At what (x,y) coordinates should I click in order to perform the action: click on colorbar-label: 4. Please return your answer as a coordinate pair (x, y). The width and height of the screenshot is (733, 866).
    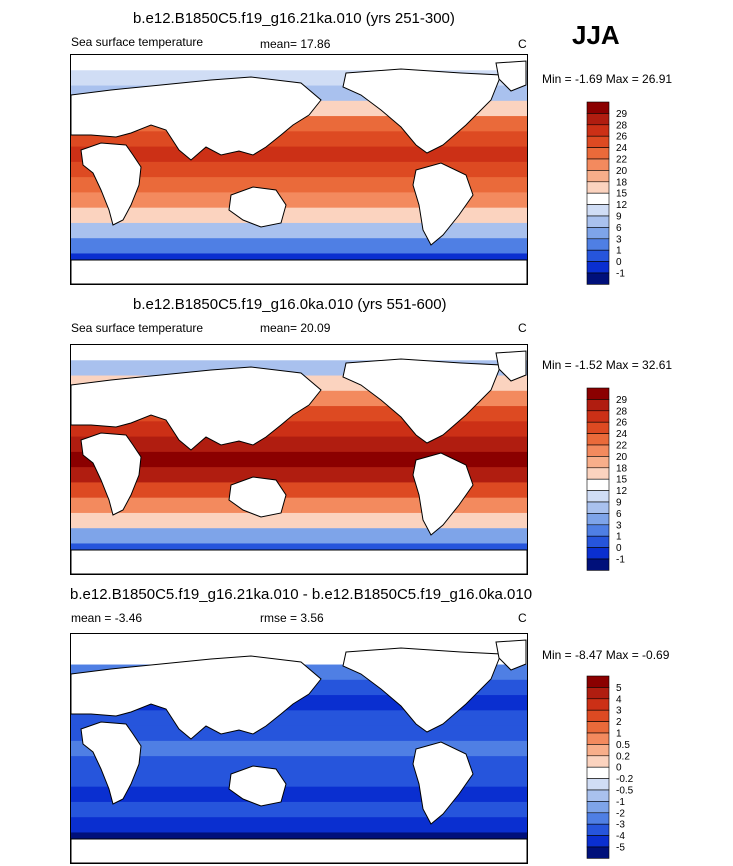
    Looking at the image, I should click on (619, 699).